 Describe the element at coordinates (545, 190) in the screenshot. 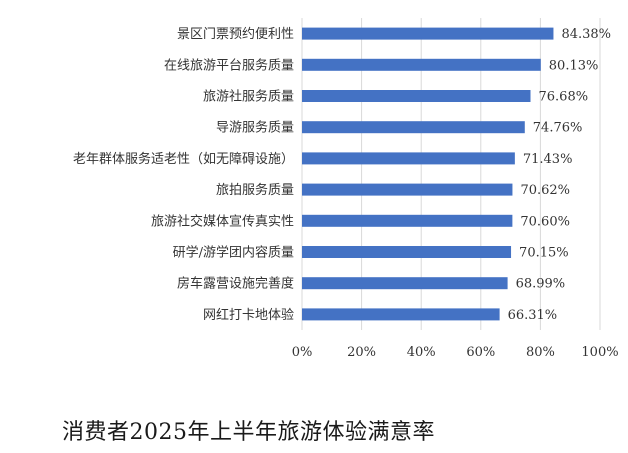

I see `value-label: 70.62%` at that location.